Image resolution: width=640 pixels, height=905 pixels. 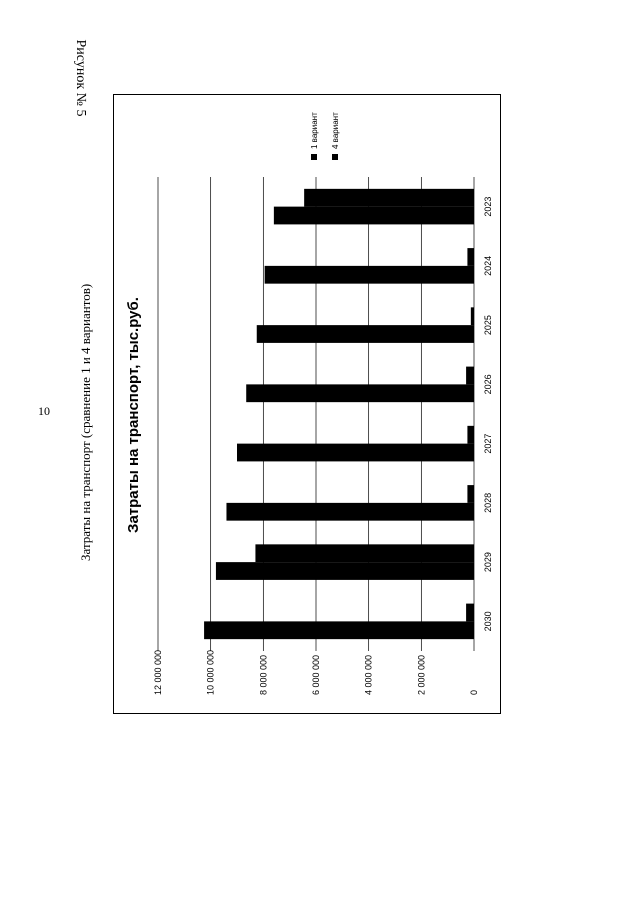 I want to click on y-tick-label: 10 000 000, so click(x=211, y=672).